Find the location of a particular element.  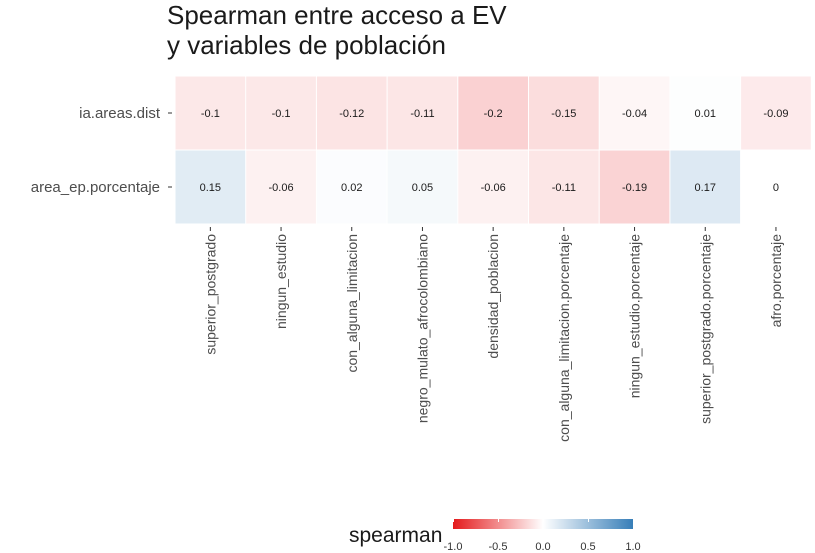

cell-value-label: -0.04 is located at coordinates (634, 114).